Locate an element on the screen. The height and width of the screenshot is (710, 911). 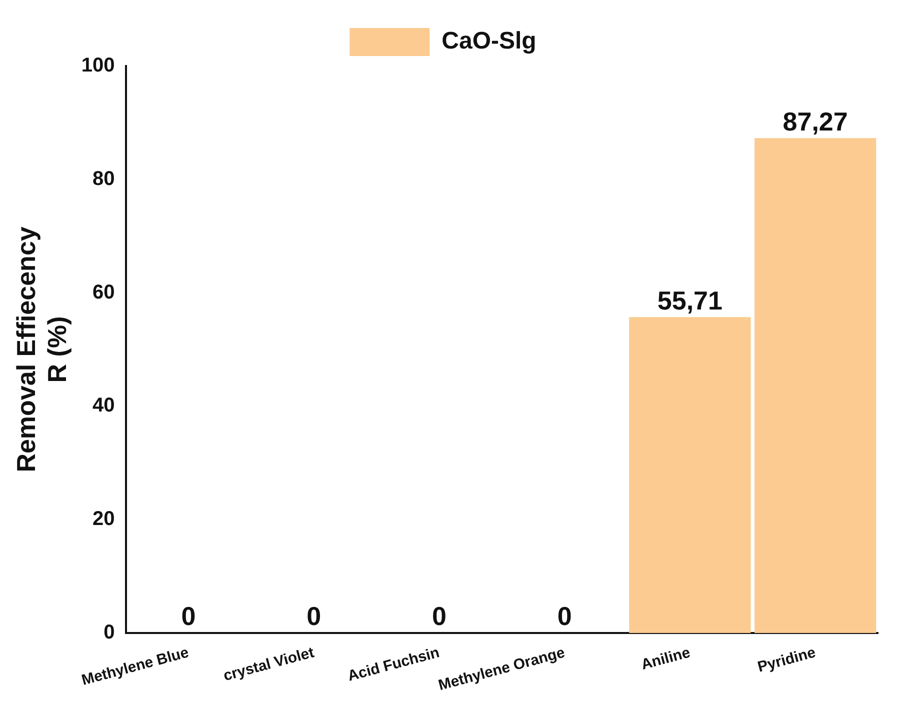
data-label: 87,27 is located at coordinates (815, 121).